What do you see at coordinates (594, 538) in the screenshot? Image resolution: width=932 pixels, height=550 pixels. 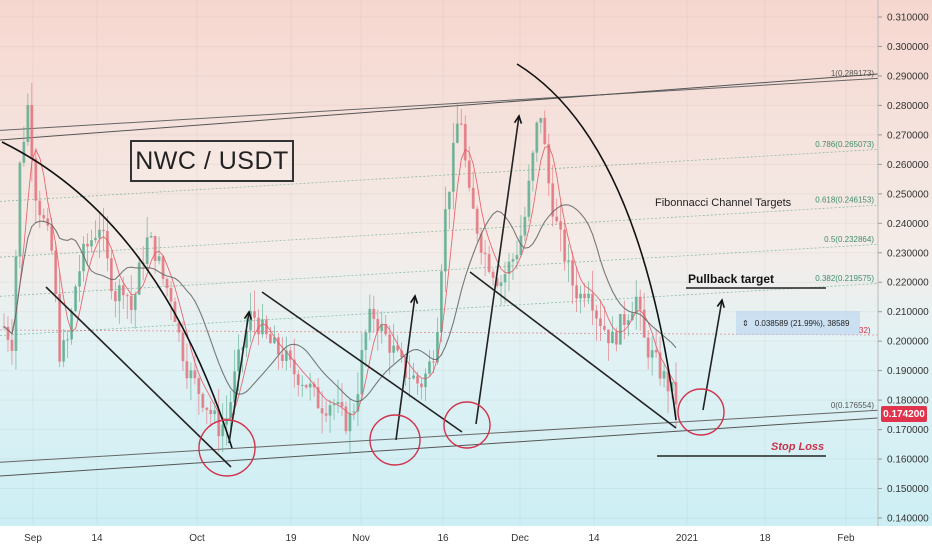 I see `x-tick-label: 14` at bounding box center [594, 538].